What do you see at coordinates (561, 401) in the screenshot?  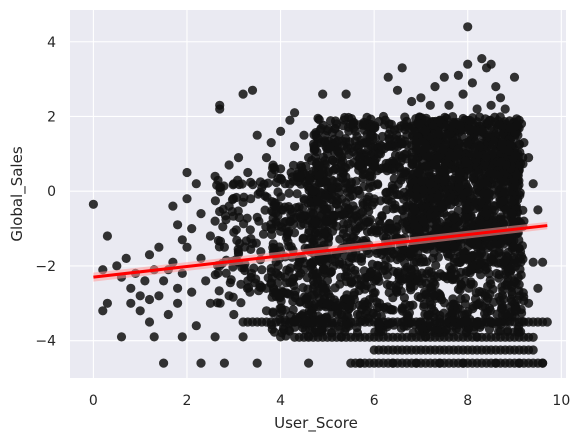 I see `x-tick-label: 10` at bounding box center [561, 401].